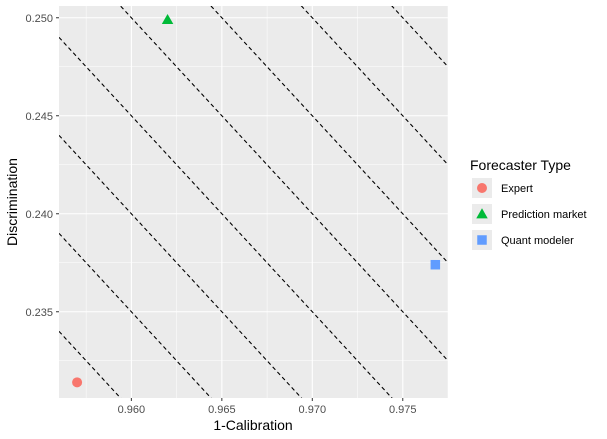 This screenshot has height=439, width=607. I want to click on x-axis: 0.960 0.965 0.970 0.975, so click(267, 407).